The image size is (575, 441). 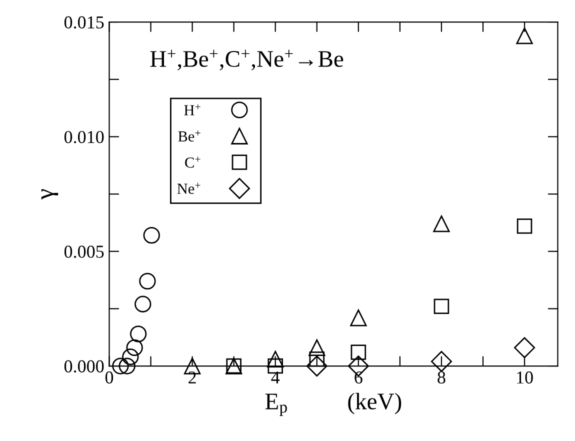 I want to click on legend-label: H$^{+}$, so click(x=192, y=110).